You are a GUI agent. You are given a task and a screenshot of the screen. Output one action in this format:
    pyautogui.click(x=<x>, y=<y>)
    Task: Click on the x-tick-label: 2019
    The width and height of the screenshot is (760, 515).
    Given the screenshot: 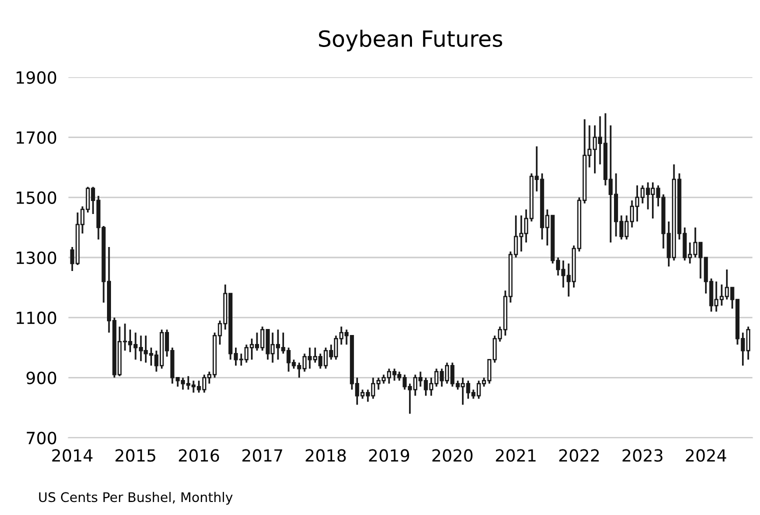 What is the action you would take?
    pyautogui.click(x=389, y=455)
    